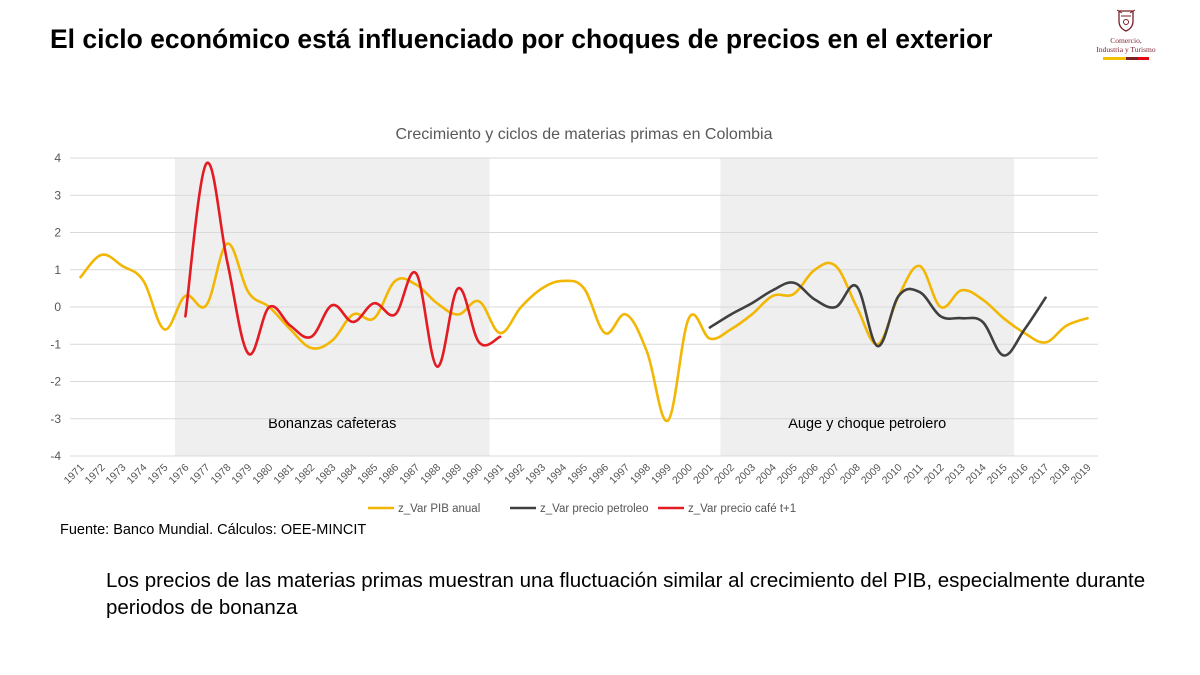 The height and width of the screenshot is (675, 1200). I want to click on x-tick-label: 1993, so click(535, 474).